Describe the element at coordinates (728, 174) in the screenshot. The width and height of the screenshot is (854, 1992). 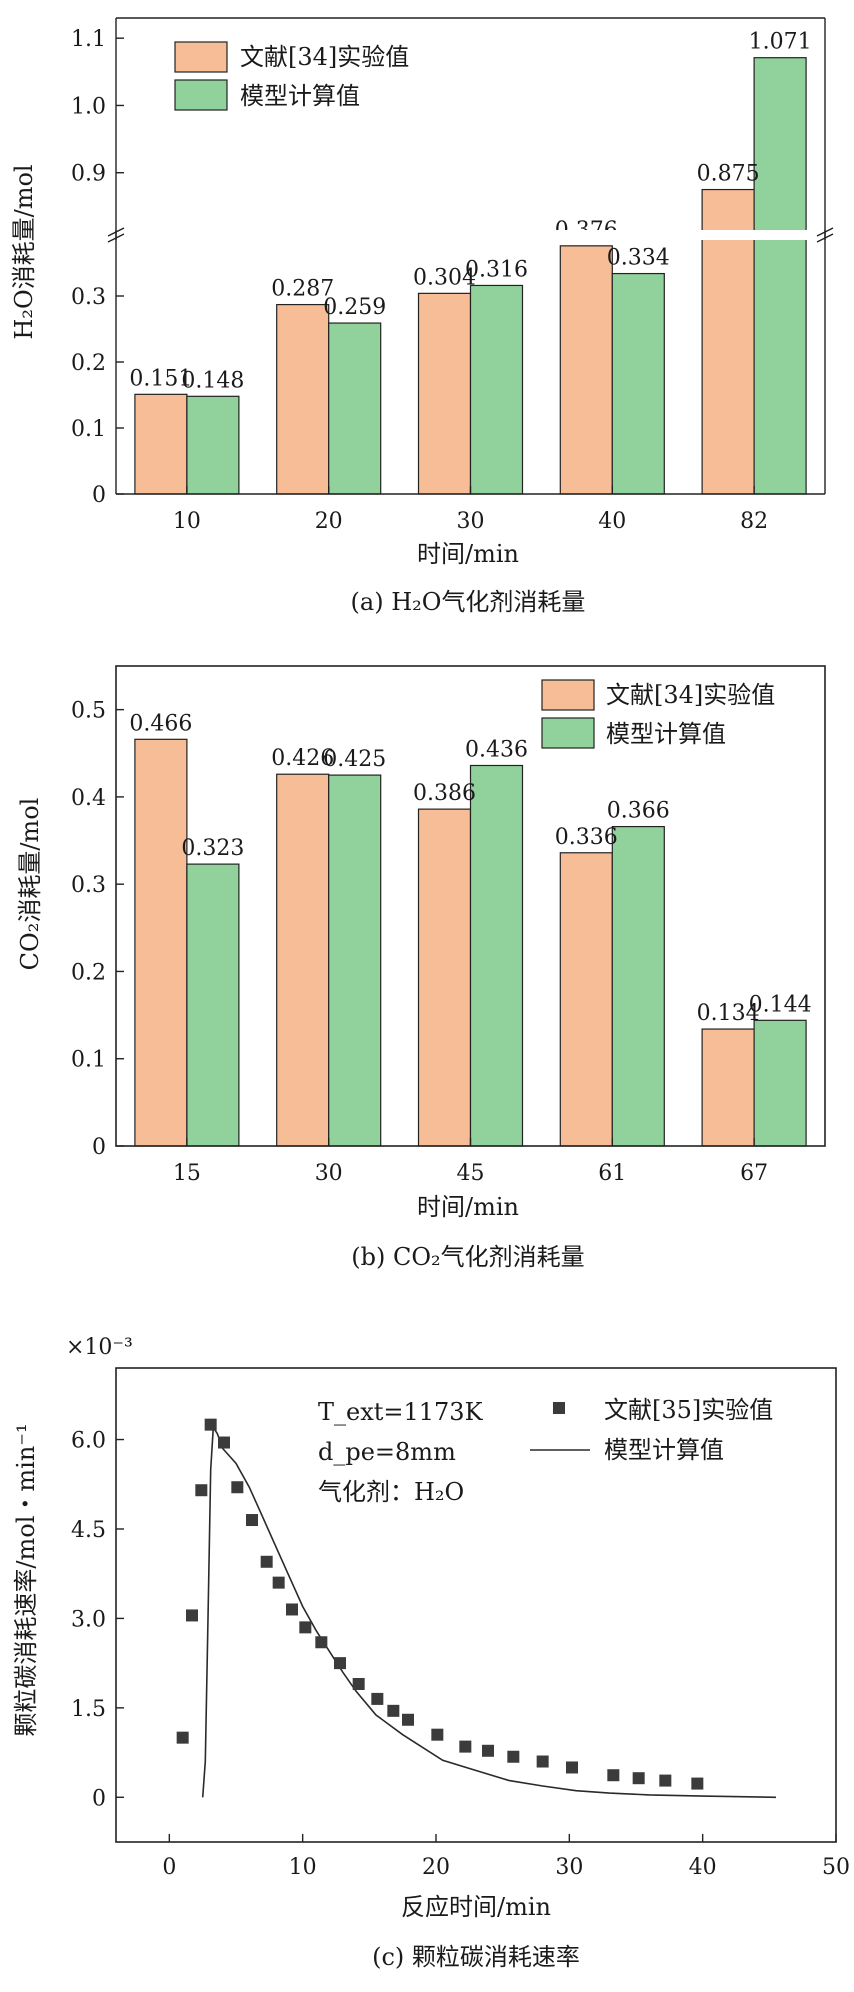
I see `data-label-bar-experiment-82: 0.875` at that location.